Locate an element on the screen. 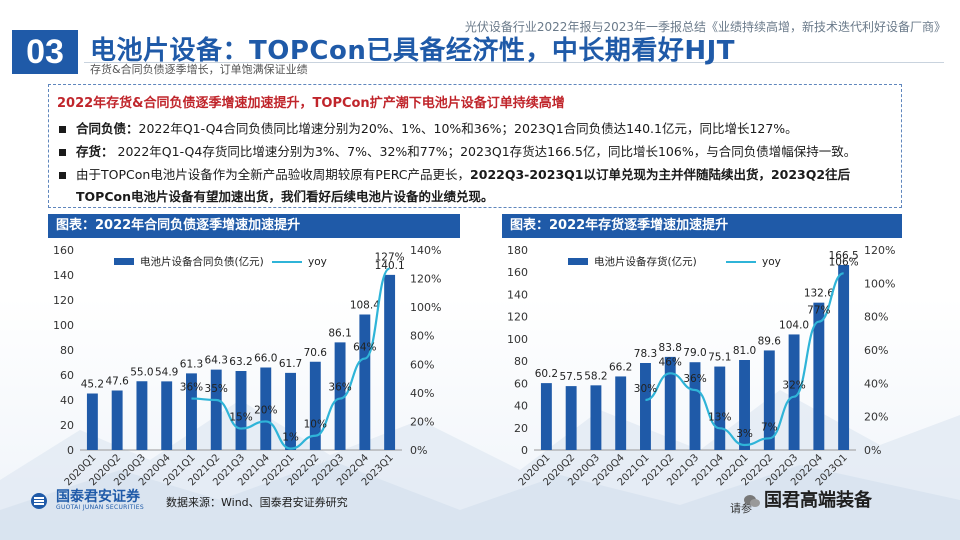 Image resolution: width=960 pixels, height=540 pixels. yoy-label: 35% is located at coordinates (216, 389).